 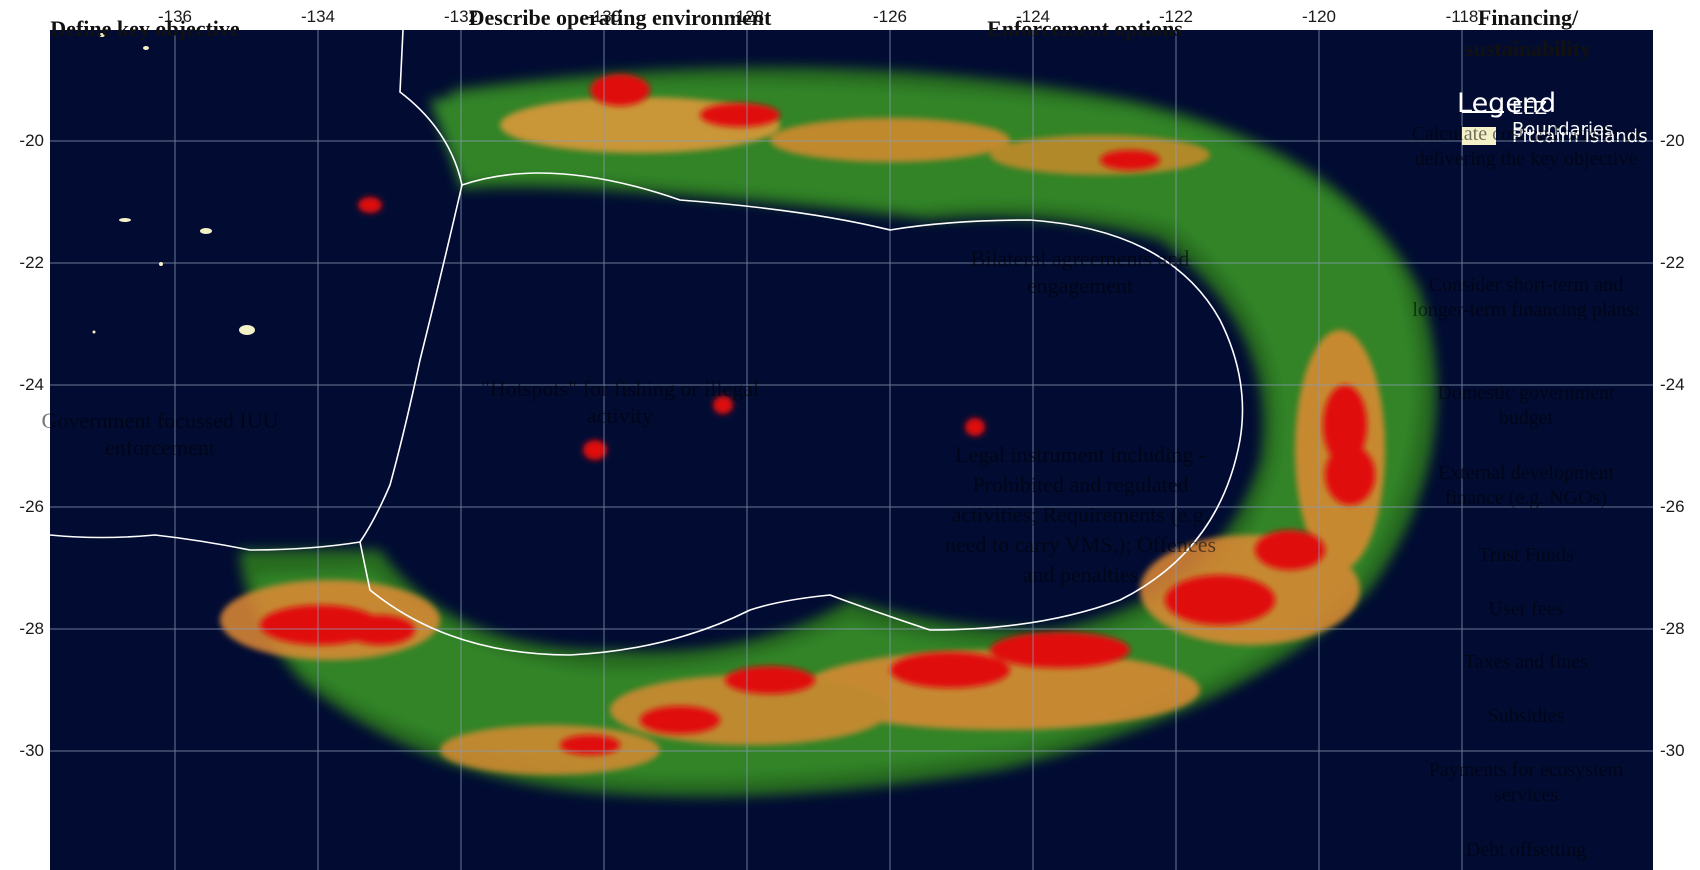 I want to click on note-government-iuu: Government focussed IUU enforcement, so click(x=160, y=434).